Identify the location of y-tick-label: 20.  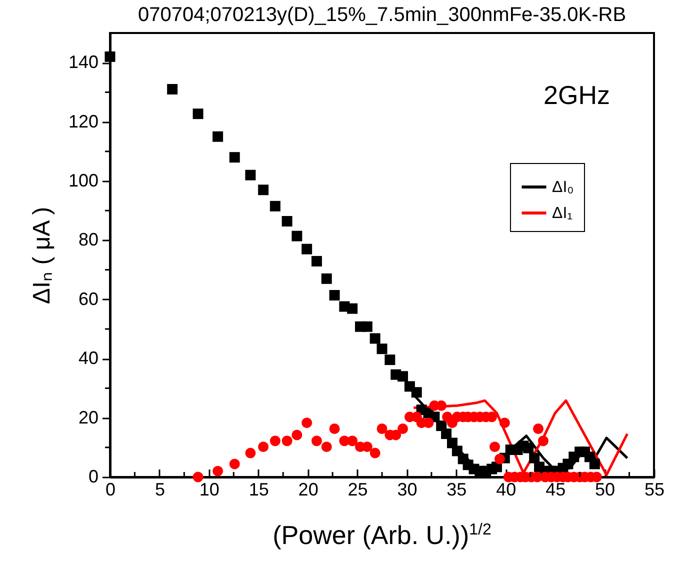
(88, 417).